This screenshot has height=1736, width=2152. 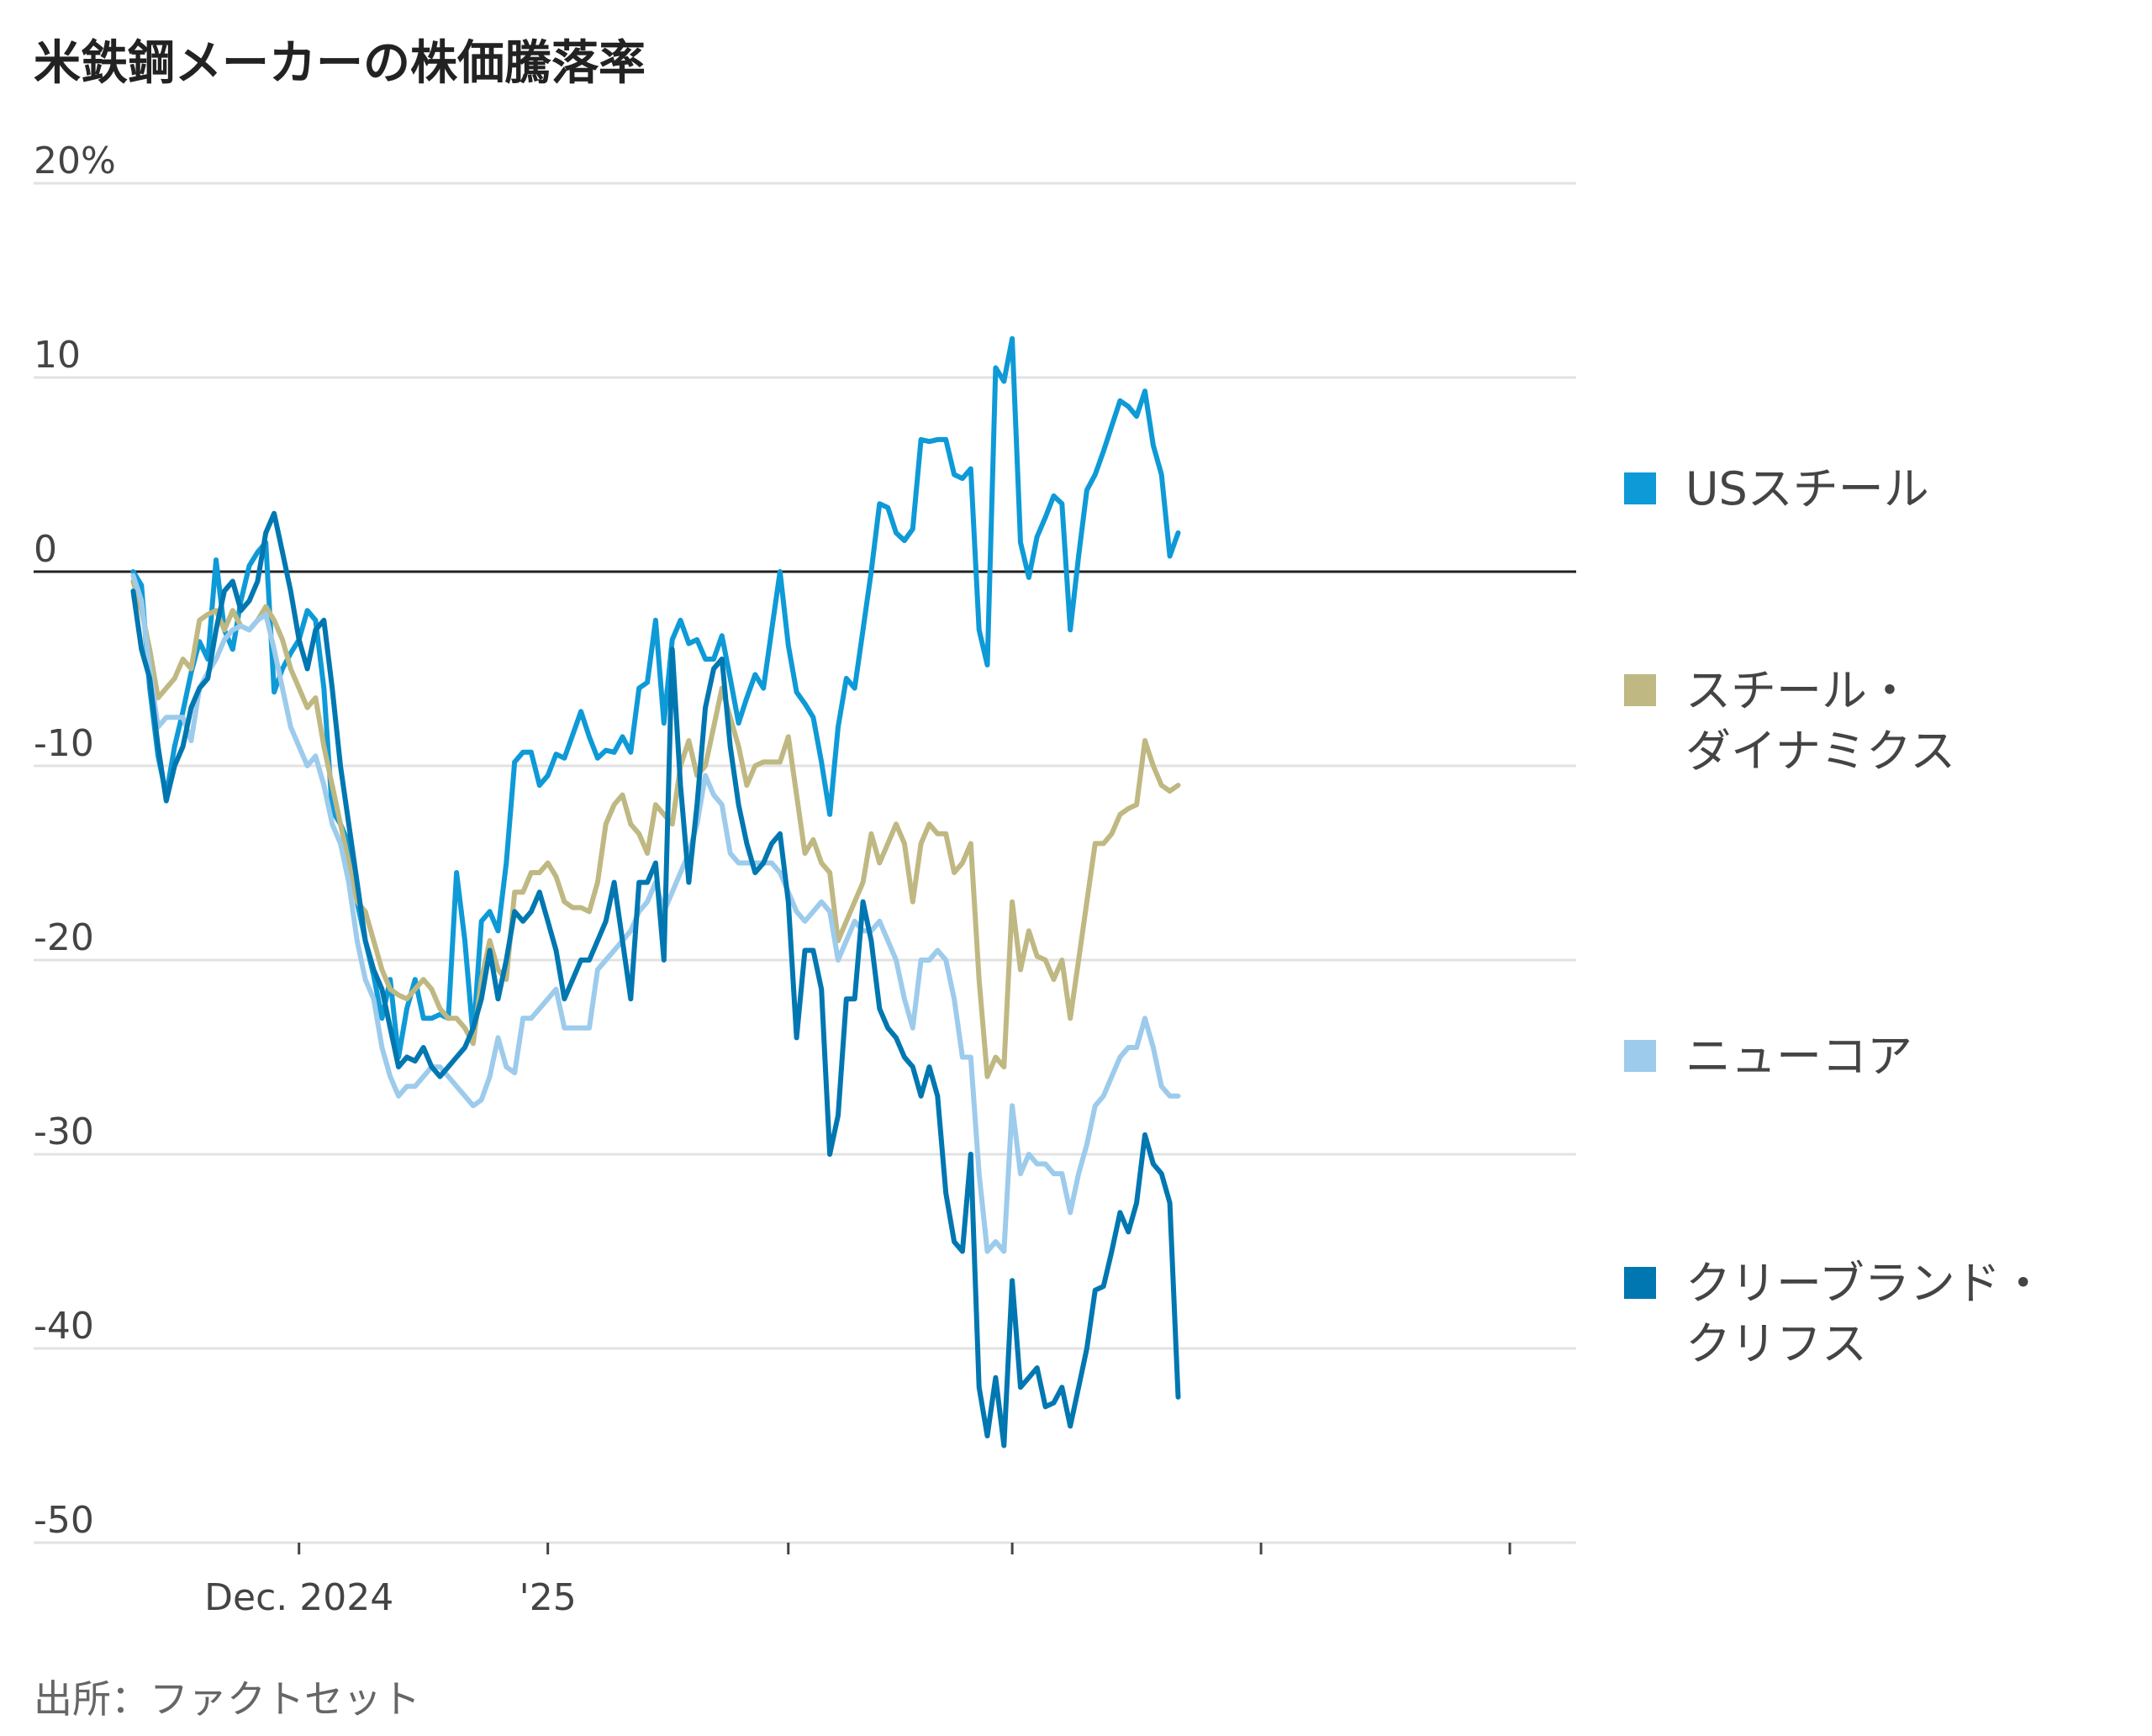 What do you see at coordinates (45, 549) in the screenshot?
I see `y-tick-label: 0` at bounding box center [45, 549].